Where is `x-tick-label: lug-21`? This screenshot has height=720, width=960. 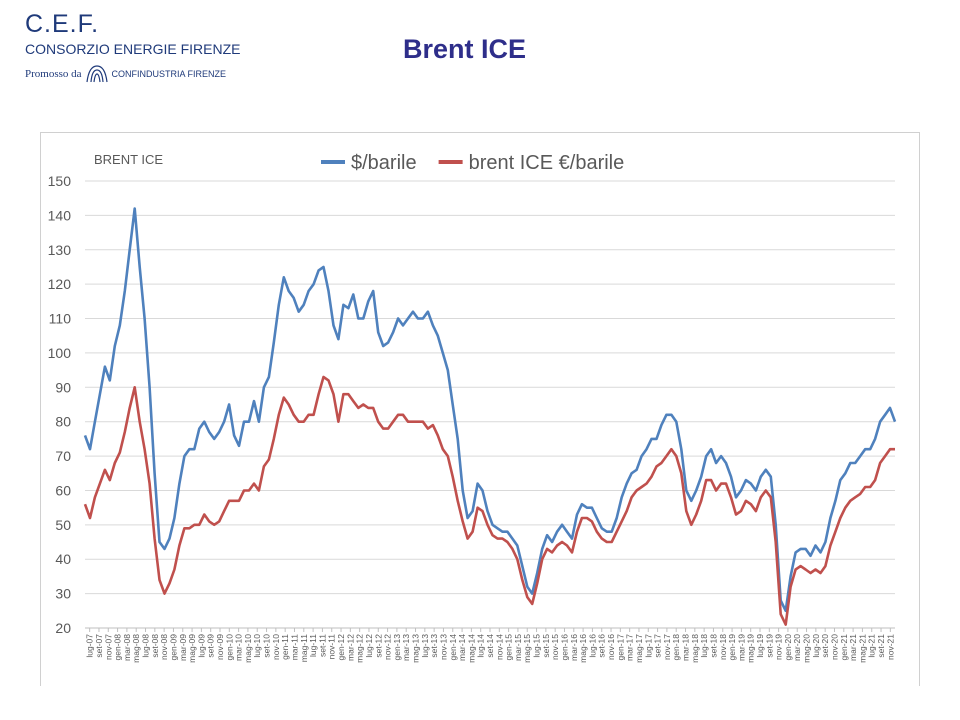
x-tick-label: lug-21 is located at coordinates (872, 646).